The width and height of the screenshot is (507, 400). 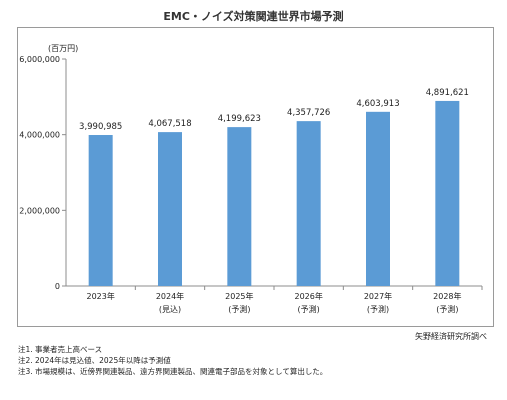 I want to click on bar-value-label: 4,357,726, so click(x=308, y=113).